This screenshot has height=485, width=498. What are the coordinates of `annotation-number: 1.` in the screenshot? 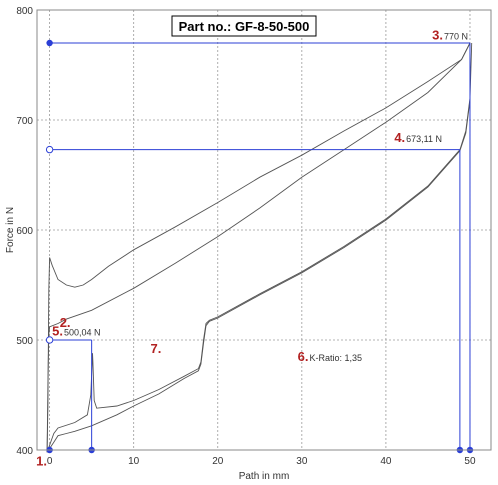 It's located at (41, 460).